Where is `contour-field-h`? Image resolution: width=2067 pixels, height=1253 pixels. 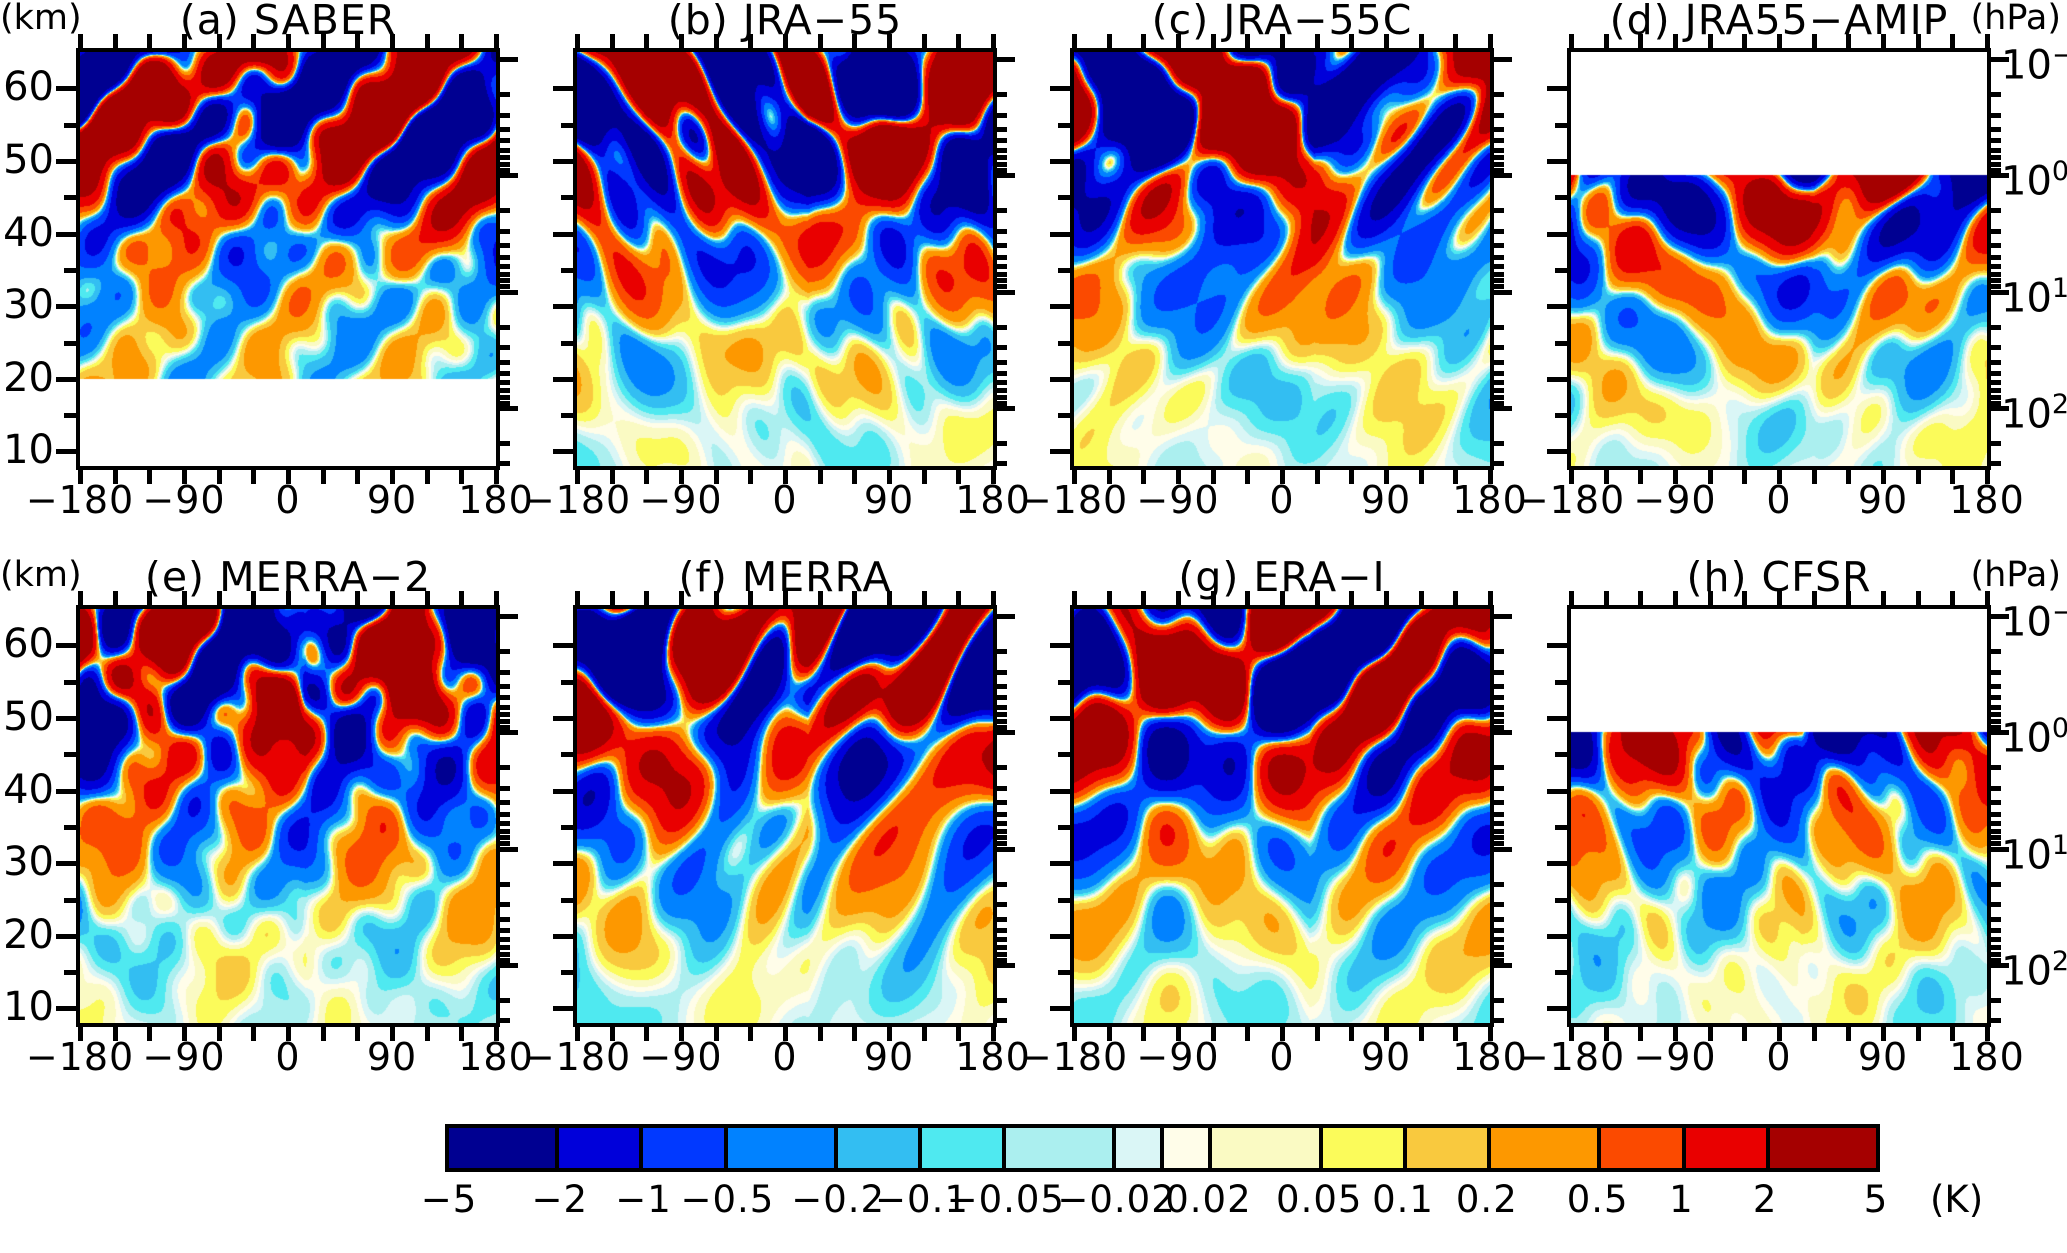 contour-field-h is located at coordinates (1779, 816).